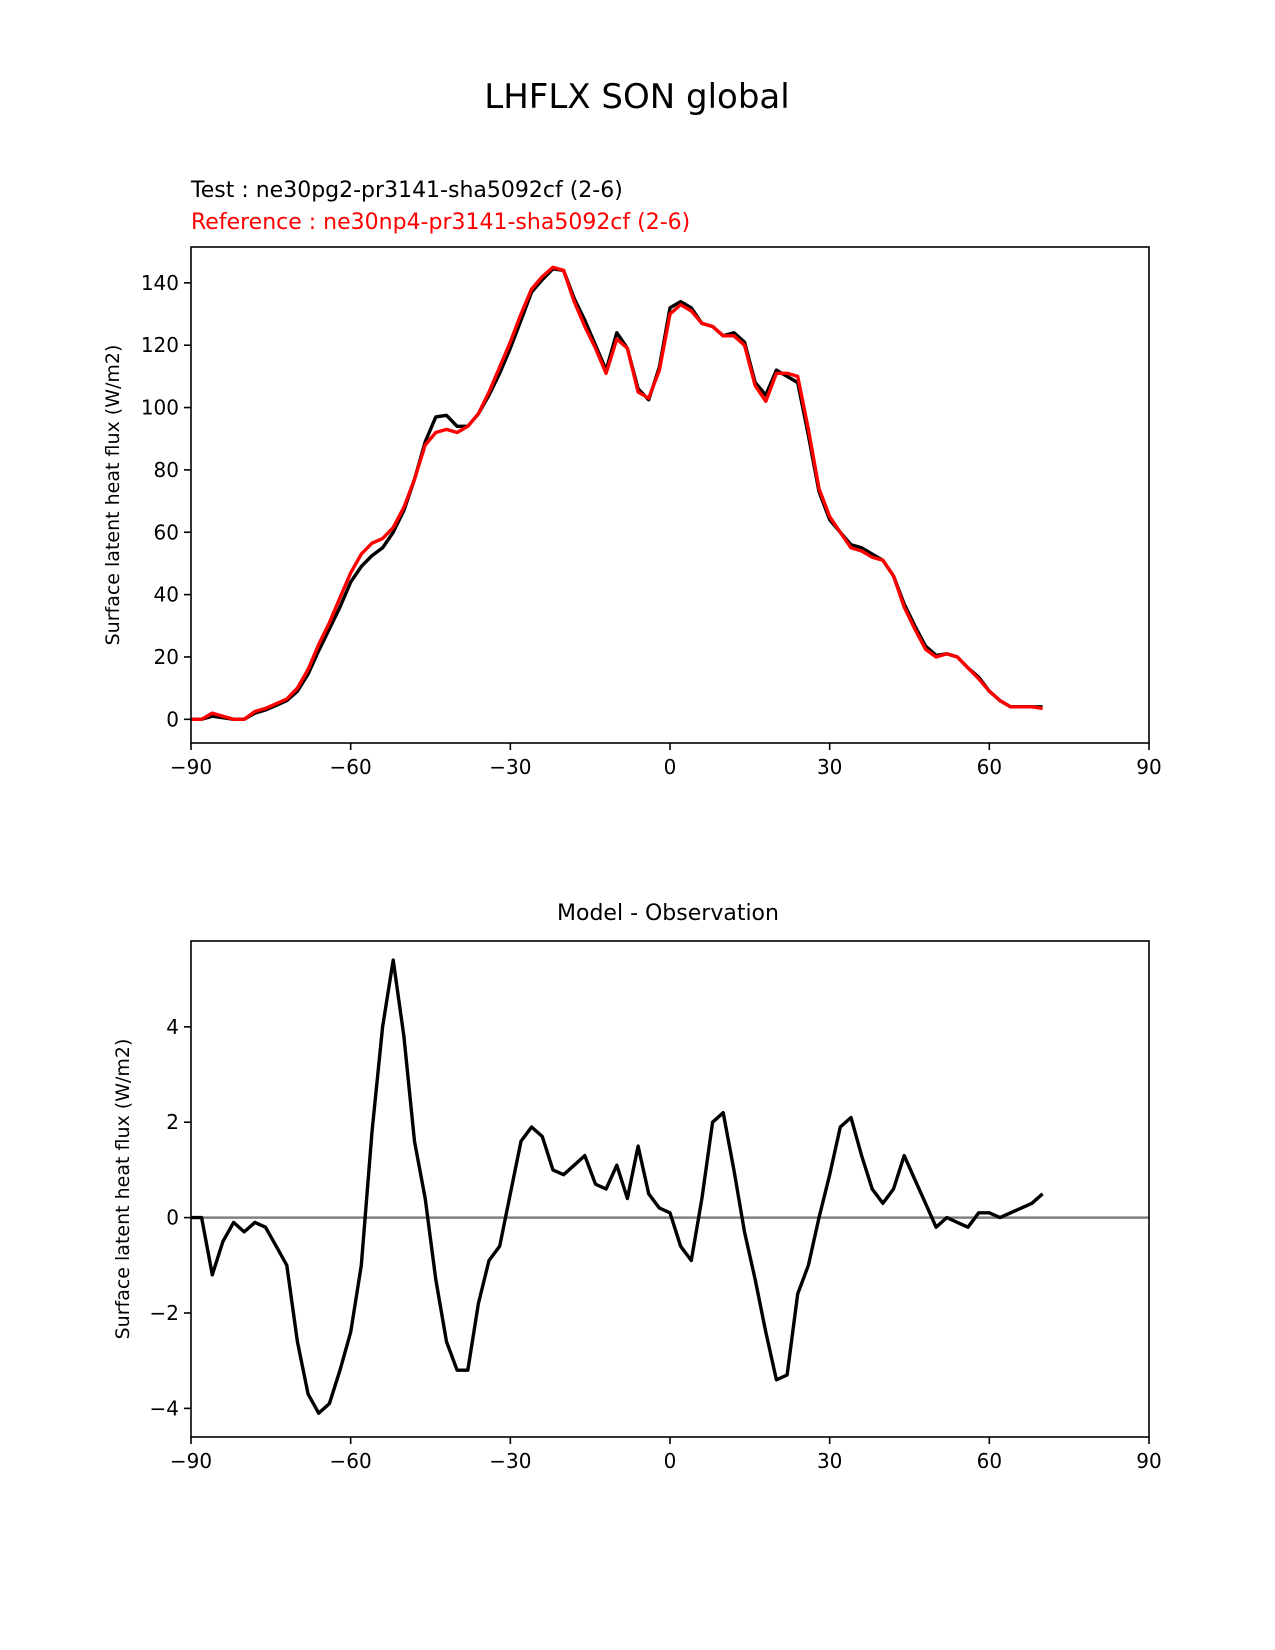  What do you see at coordinates (160, 283) in the screenshot?
I see `y-tick-label: 140` at bounding box center [160, 283].